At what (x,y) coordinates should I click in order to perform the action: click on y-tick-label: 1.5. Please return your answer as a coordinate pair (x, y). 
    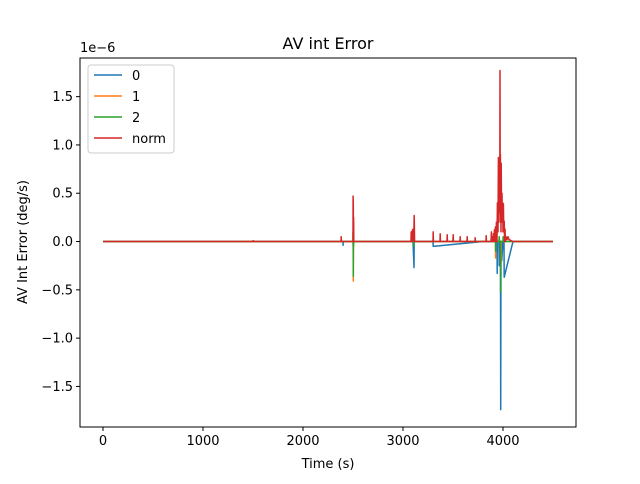
    Looking at the image, I should click on (62, 97).